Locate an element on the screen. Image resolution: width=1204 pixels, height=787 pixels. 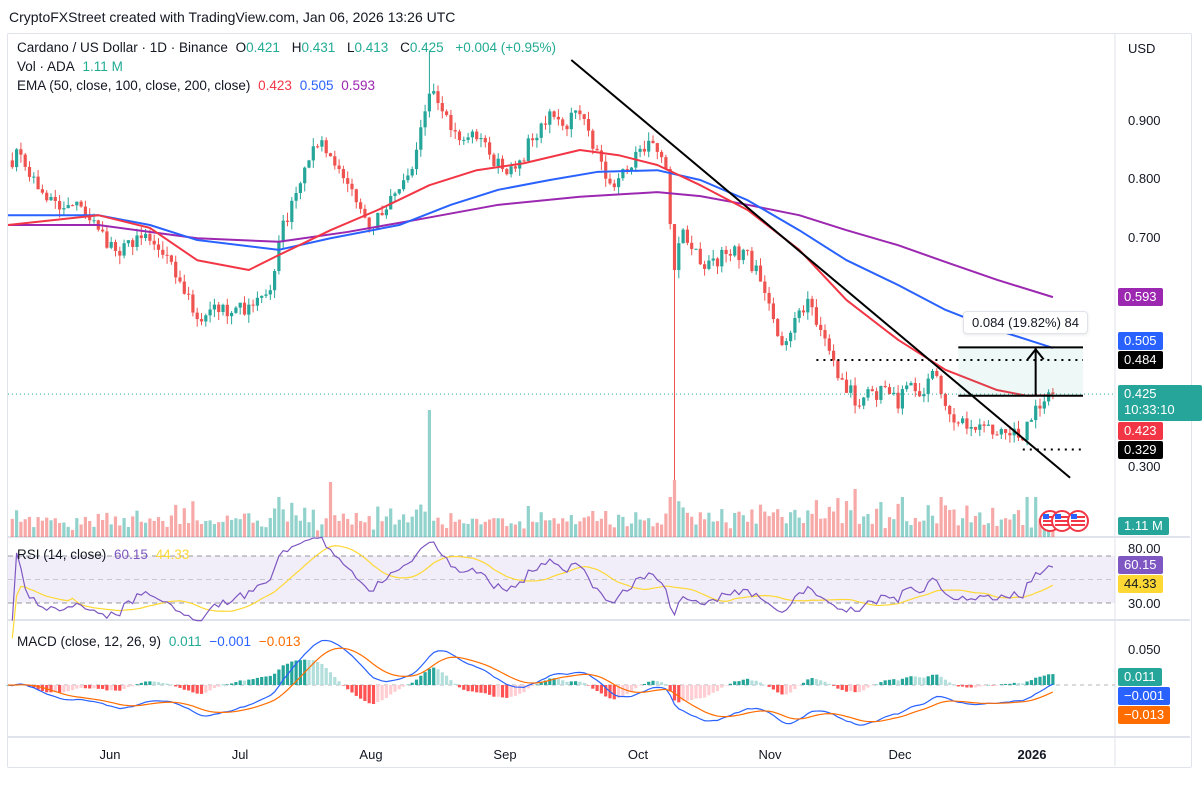
price-tick: 0.900 is located at coordinates (1144, 120).